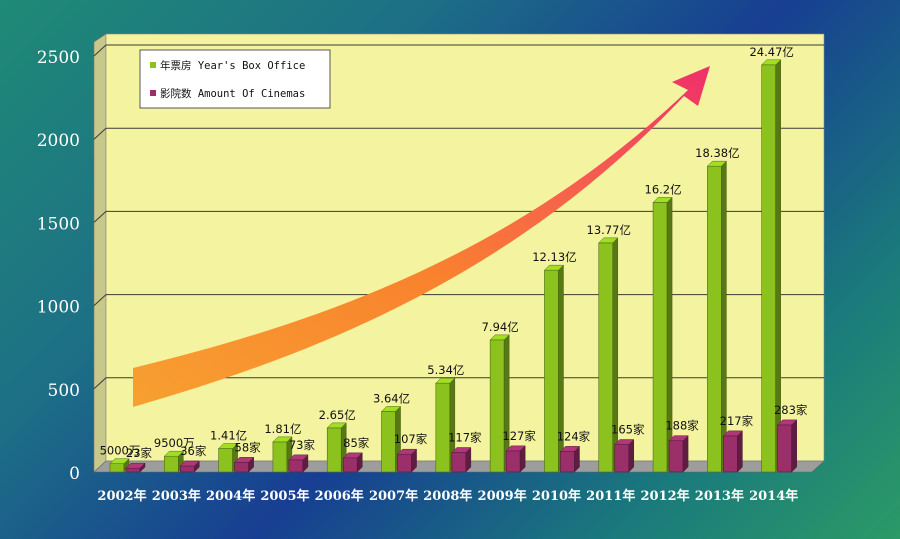 Image resolution: width=900 pixels, height=539 pixels. I want to click on x-tick-label: 2005年, so click(284, 496).